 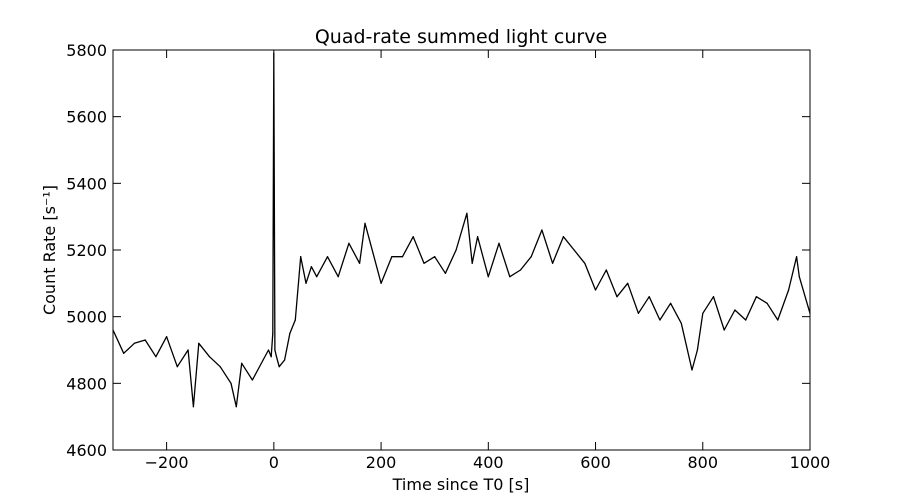 I want to click on x-tick-label: 800, so click(x=702, y=462).